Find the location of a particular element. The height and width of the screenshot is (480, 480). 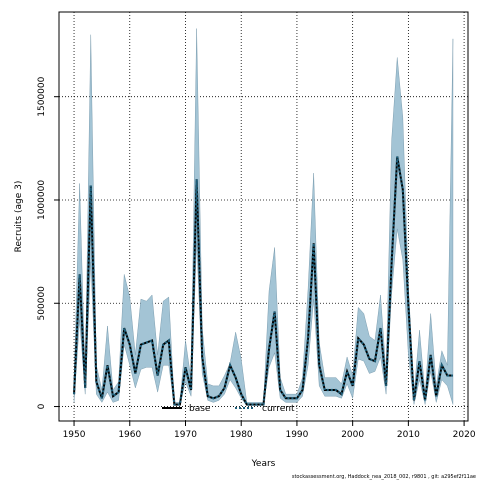

x-tick-label-1990: 1990 is located at coordinates (296, 435).